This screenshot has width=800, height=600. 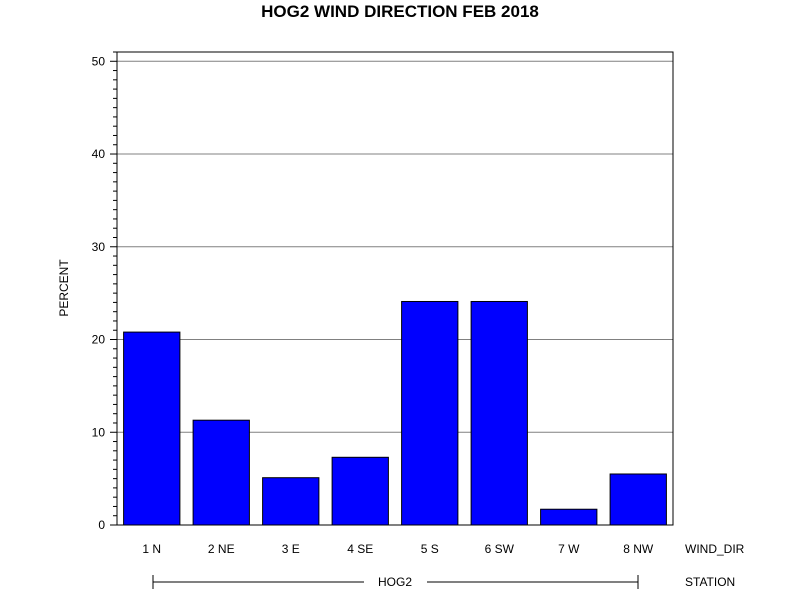 What do you see at coordinates (99, 340) in the screenshot?
I see `y-tick-label: 20` at bounding box center [99, 340].